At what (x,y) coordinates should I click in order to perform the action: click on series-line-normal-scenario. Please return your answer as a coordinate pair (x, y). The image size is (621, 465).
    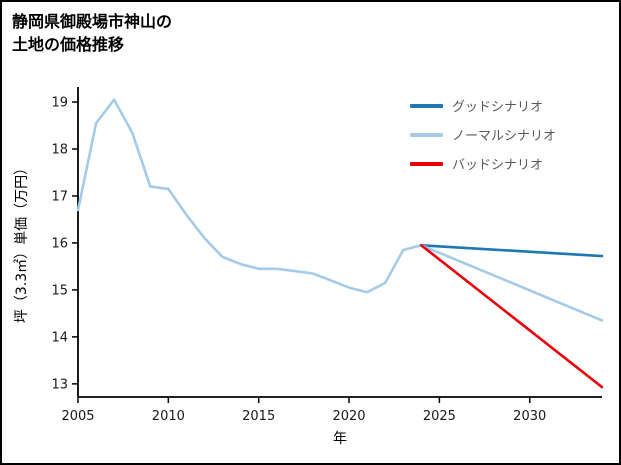
    Looking at the image, I should click on (511, 283).